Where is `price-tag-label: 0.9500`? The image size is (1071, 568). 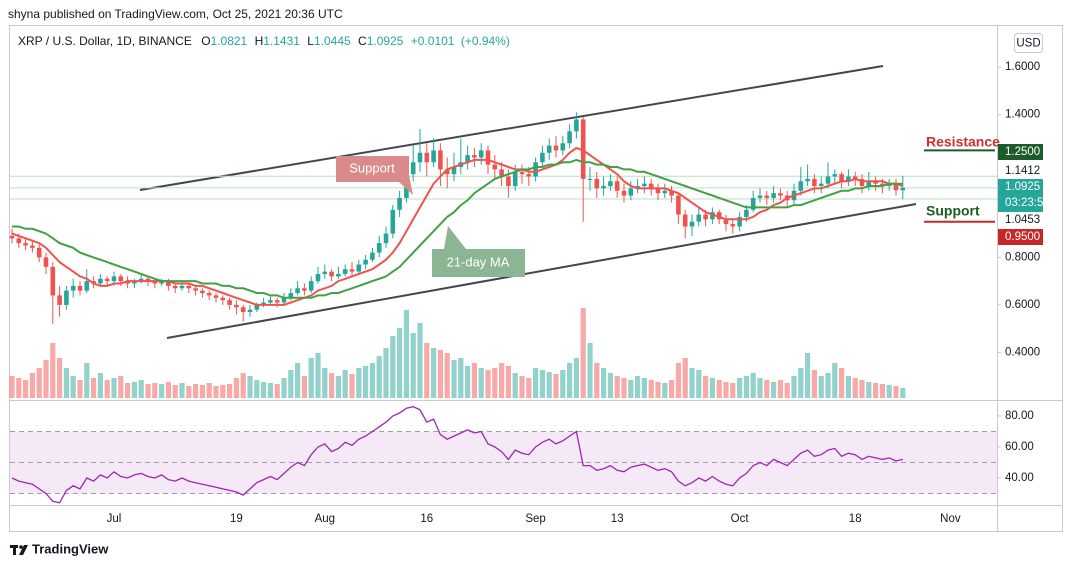
price-tag-label: 0.9500 is located at coordinates (1022, 237).